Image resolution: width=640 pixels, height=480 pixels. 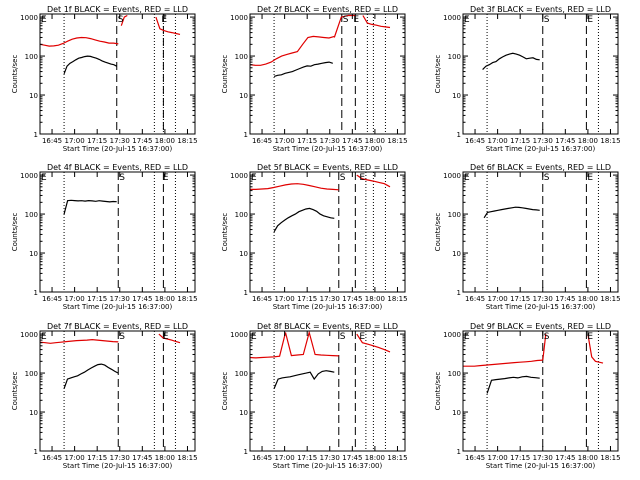 What do you see at coordinates (327, 326) in the screenshot?
I see `panel-title: Det 8f BLACK = Events, RED = LLD` at bounding box center [327, 326].